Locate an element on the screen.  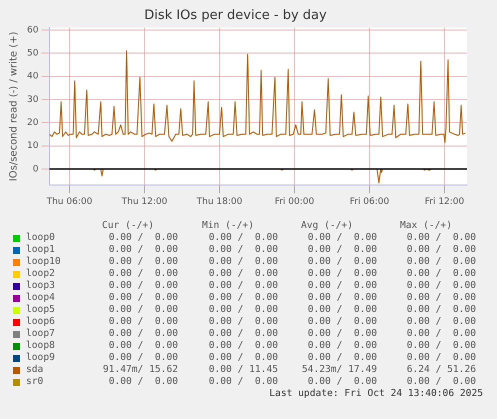
legend-label: loop5 is located at coordinates (40, 310).